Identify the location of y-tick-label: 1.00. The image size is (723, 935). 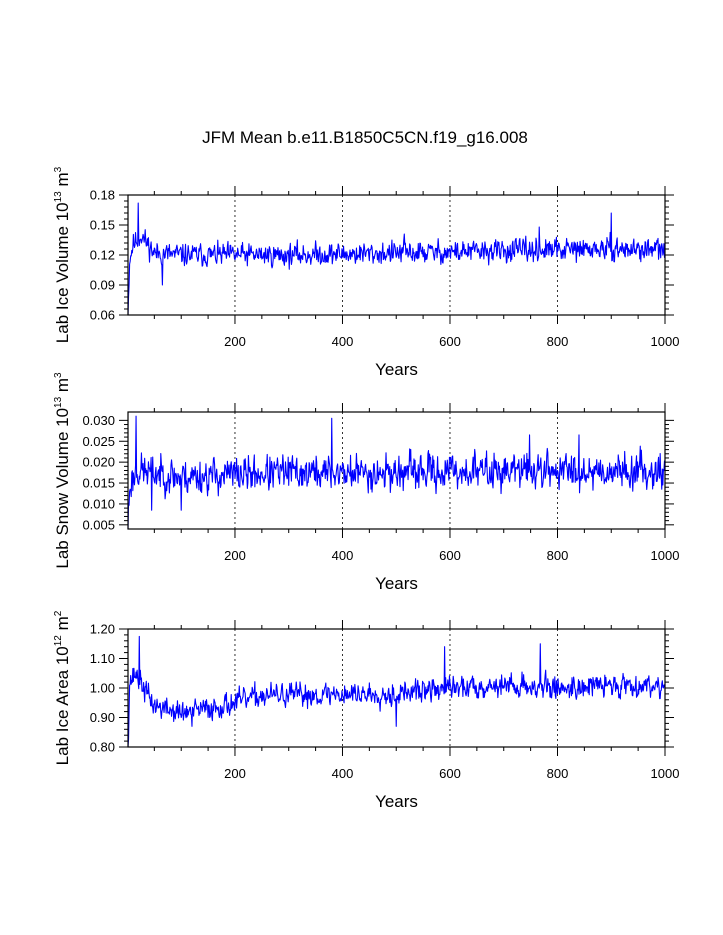
(102, 688).